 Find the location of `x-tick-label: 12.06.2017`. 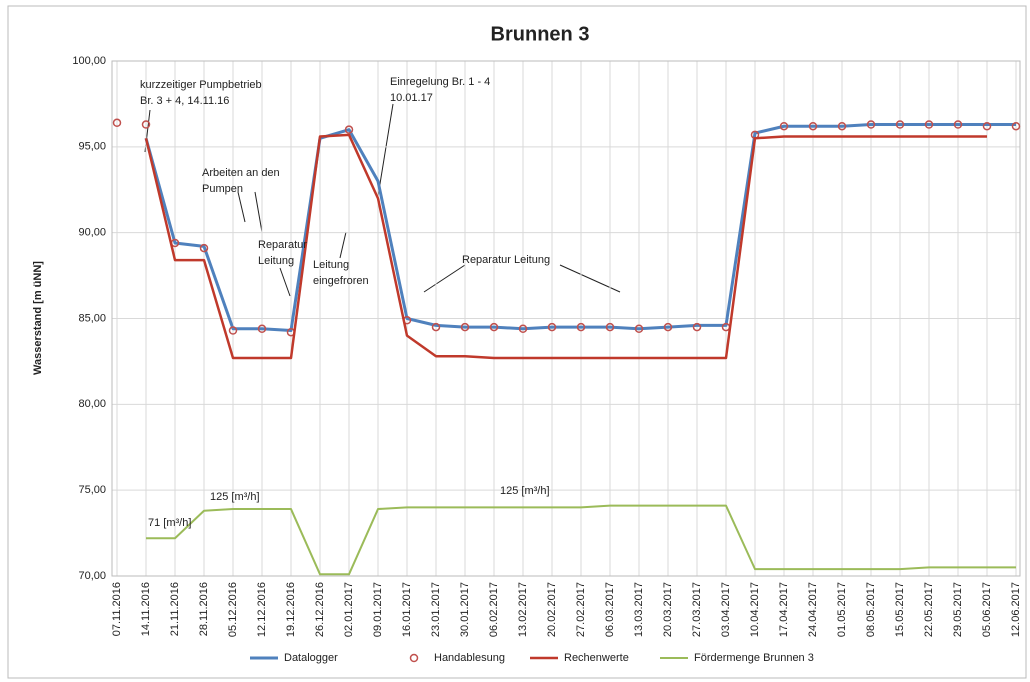

x-tick-label: 12.06.2017 is located at coordinates (1016, 609).